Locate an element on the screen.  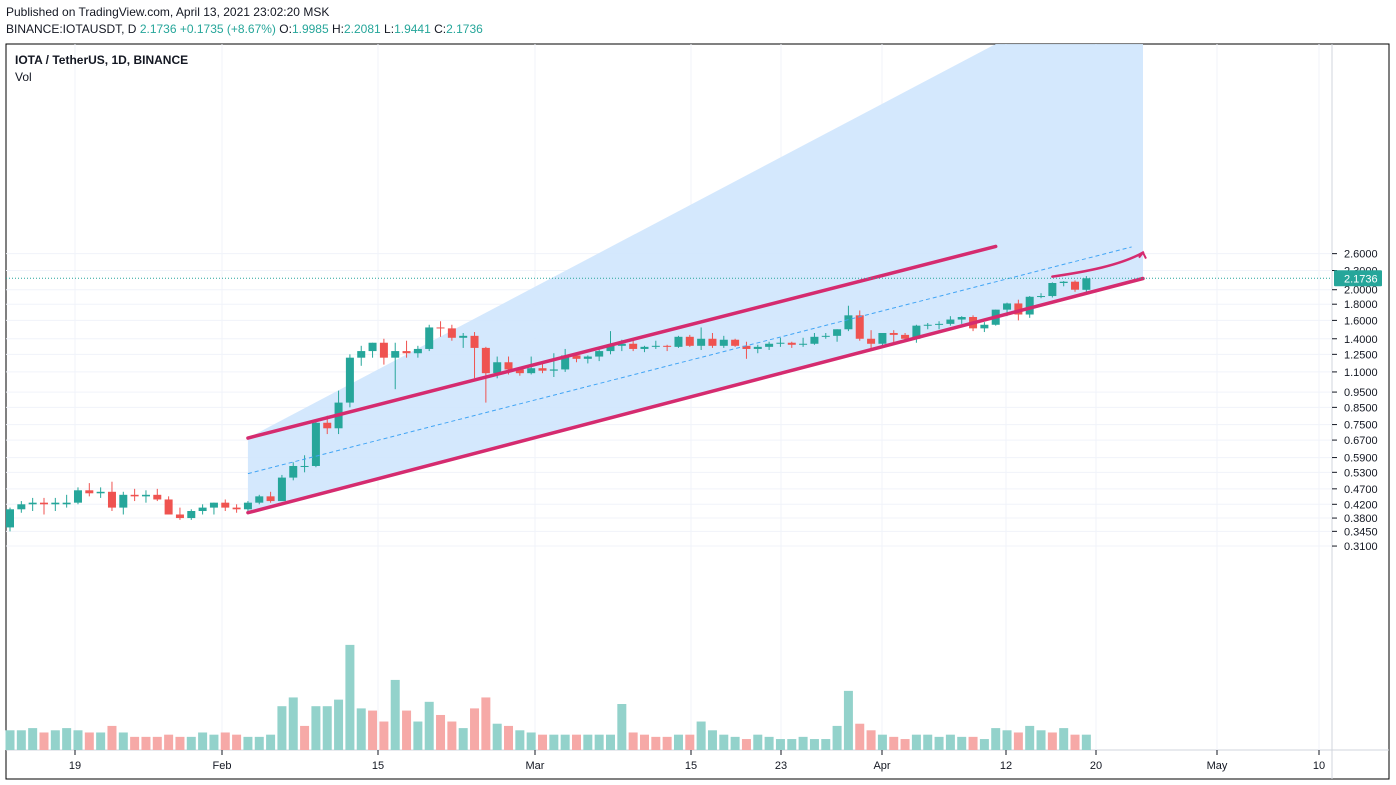
open-value: 1.9985 is located at coordinates (310, 29).